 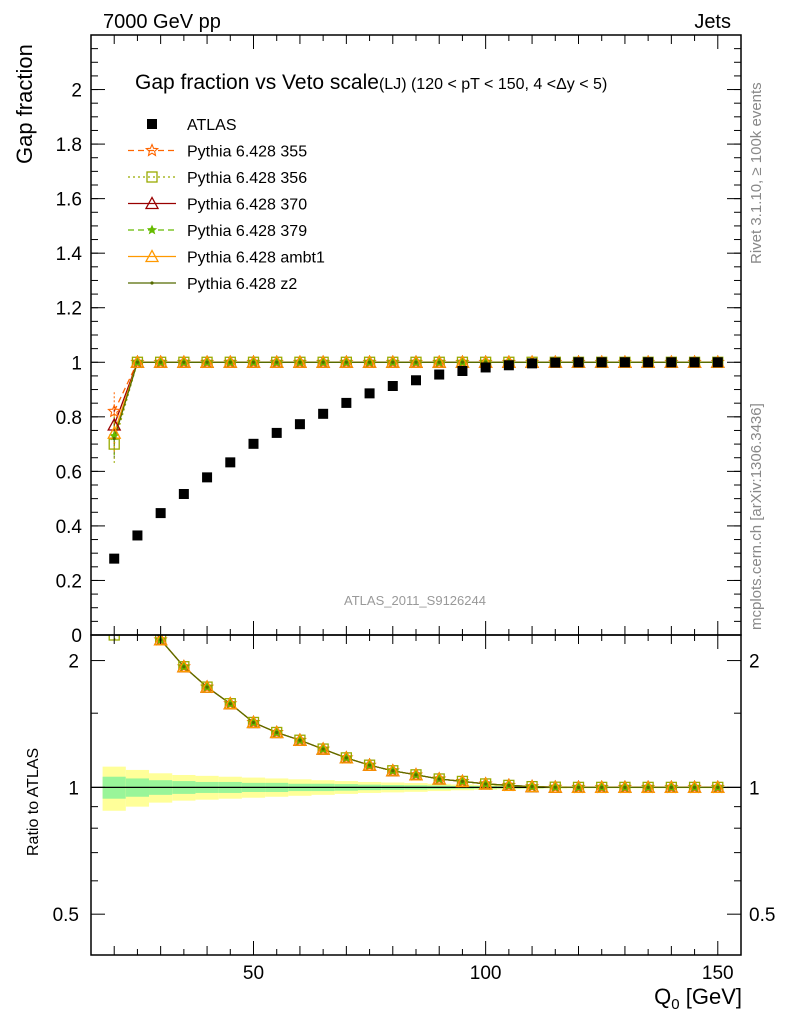 What do you see at coordinates (33, 802) in the screenshot?
I see `ratio-y-axis-label: Ratio to ATLAS` at bounding box center [33, 802].